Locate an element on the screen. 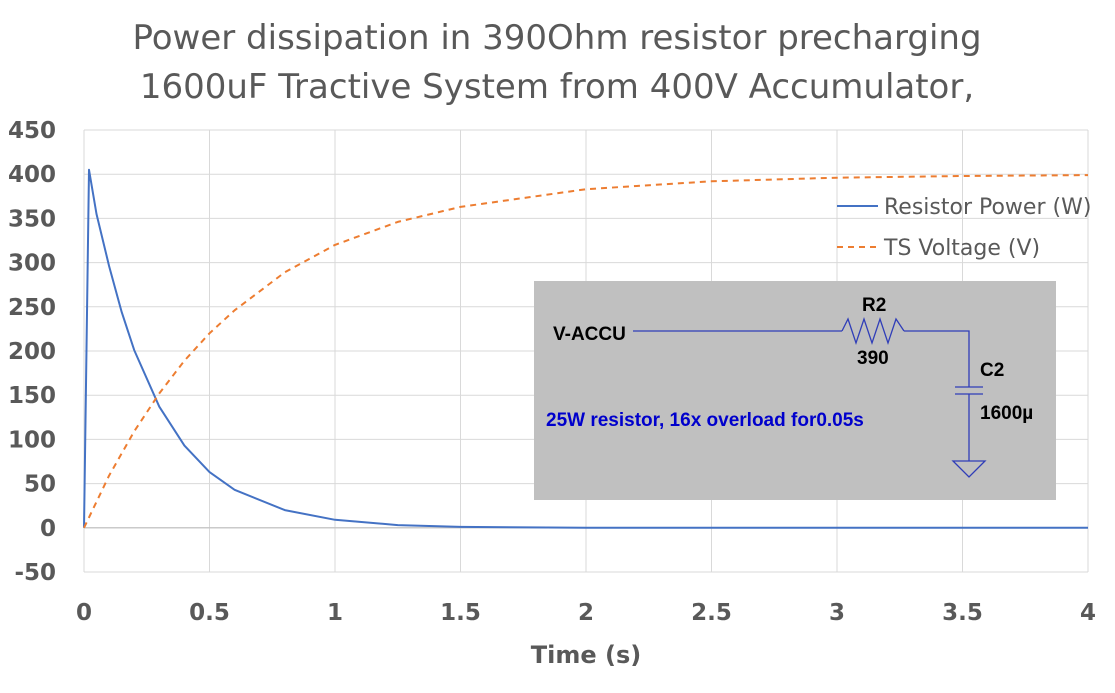 The image size is (1115, 693). y-tick-label: 250 is located at coordinates (32, 308).